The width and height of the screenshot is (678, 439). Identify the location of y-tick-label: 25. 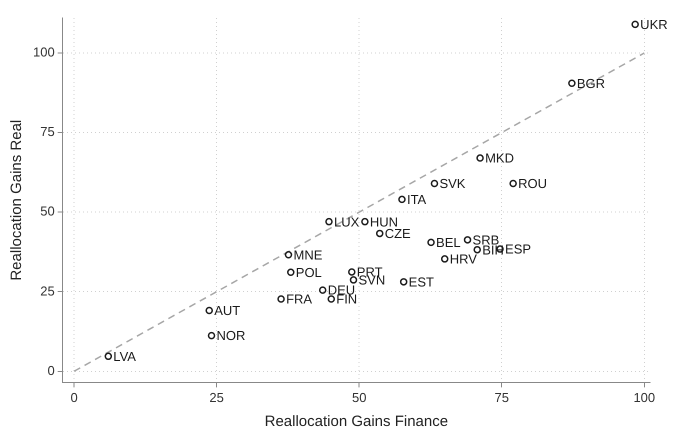
(47, 290).